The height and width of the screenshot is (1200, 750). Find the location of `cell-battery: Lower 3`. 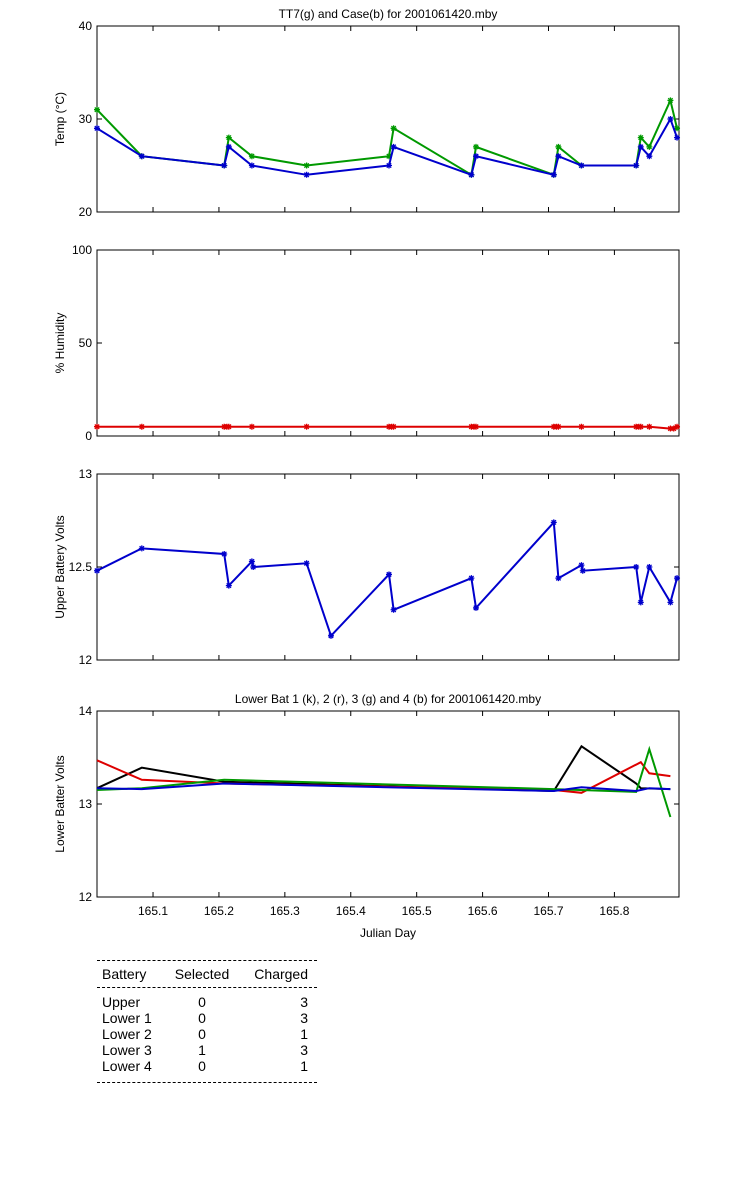

cell-battery: Lower 3 is located at coordinates (127, 1050).